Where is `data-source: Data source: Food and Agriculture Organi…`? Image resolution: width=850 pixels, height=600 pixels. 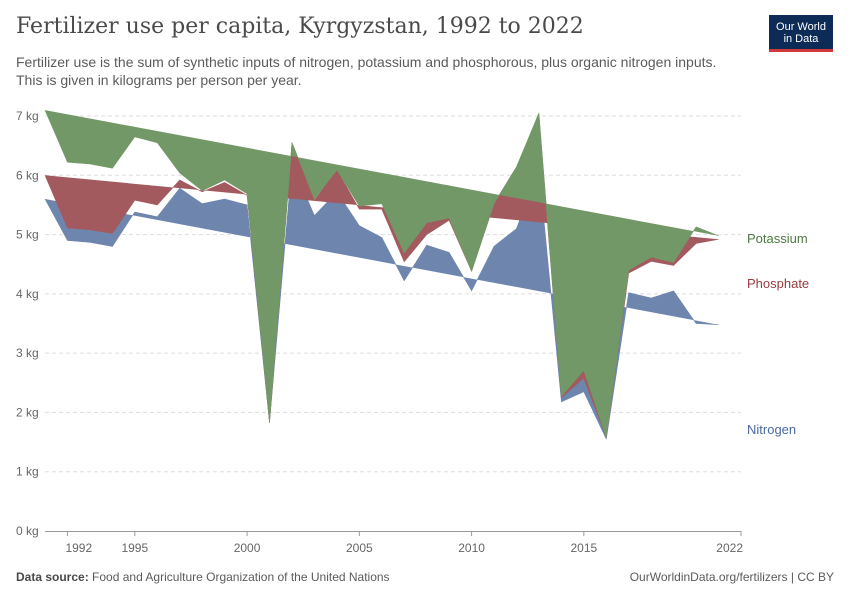 data-source: Data source: Food and Agriculture Organi… is located at coordinates (203, 577).